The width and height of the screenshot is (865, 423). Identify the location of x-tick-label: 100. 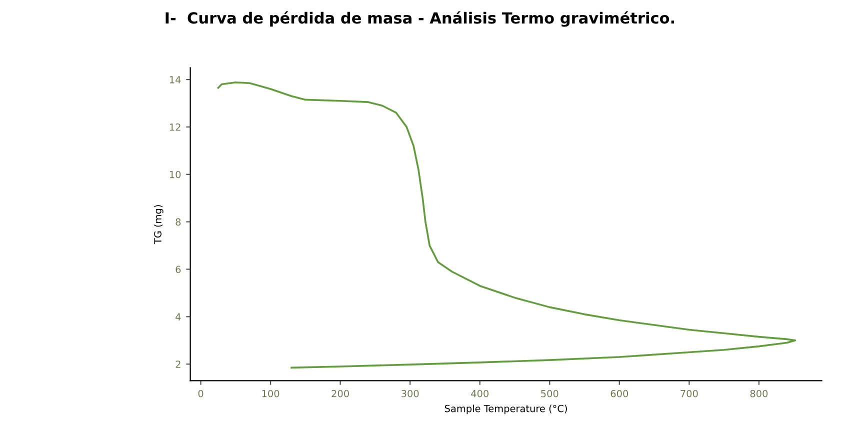
(271, 394).